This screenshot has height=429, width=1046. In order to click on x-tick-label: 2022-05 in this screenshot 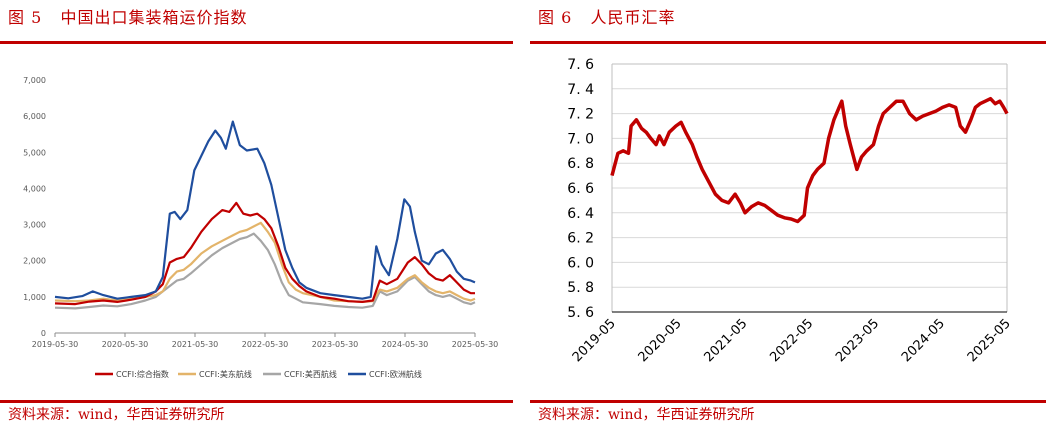, I will do `click(791, 340)`.